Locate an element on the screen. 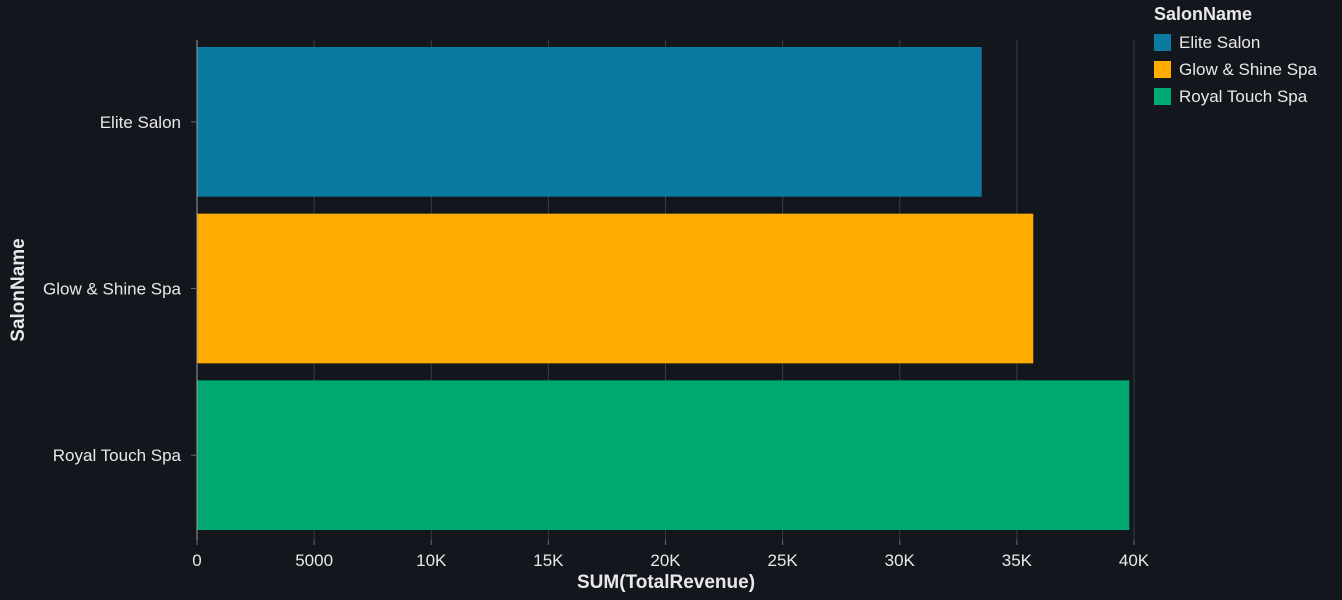 Image resolution: width=1342 pixels, height=600 pixels. y-axis-title: SalonName is located at coordinates (18, 289).